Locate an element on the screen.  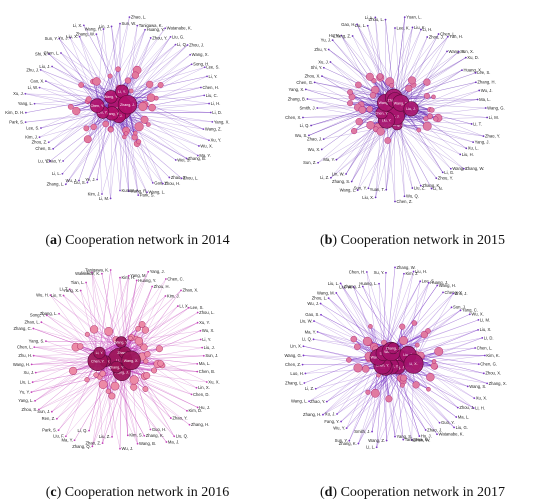
node-label: Smith, J. is located at coordinates (362, 431).